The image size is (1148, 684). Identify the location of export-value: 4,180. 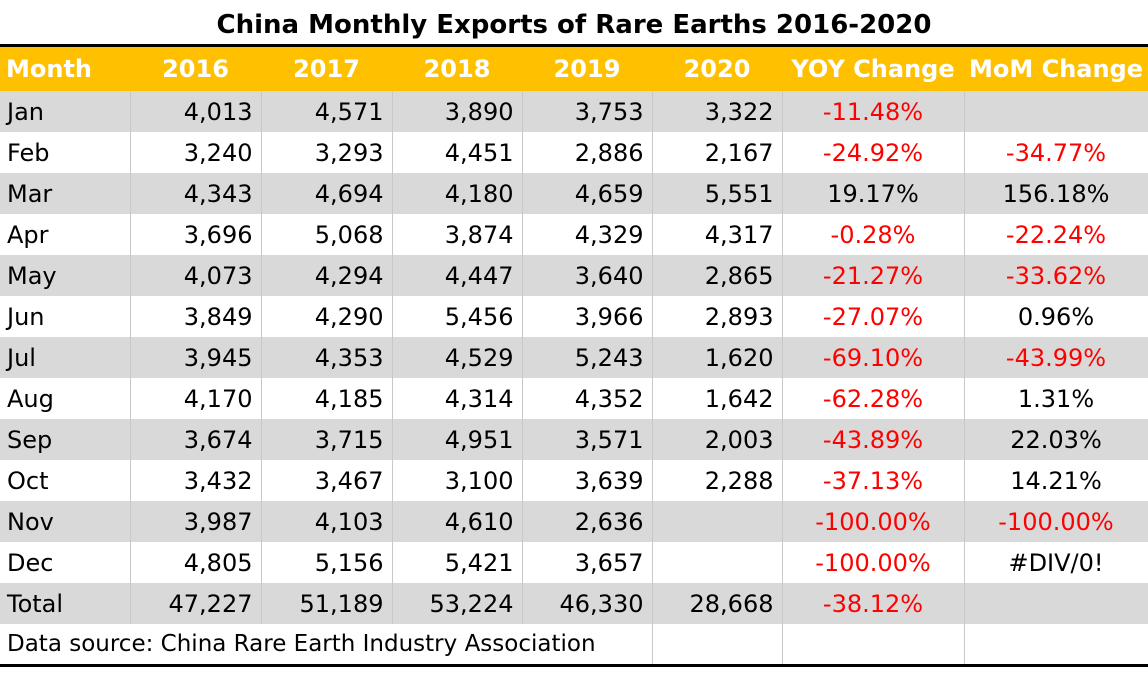
(457, 193).